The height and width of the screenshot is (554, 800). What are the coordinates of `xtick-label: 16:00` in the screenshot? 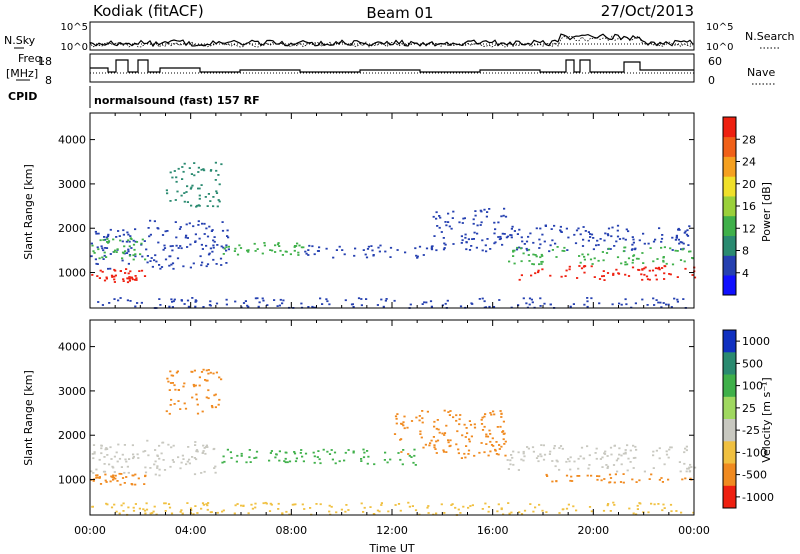 It's located at (493, 530).